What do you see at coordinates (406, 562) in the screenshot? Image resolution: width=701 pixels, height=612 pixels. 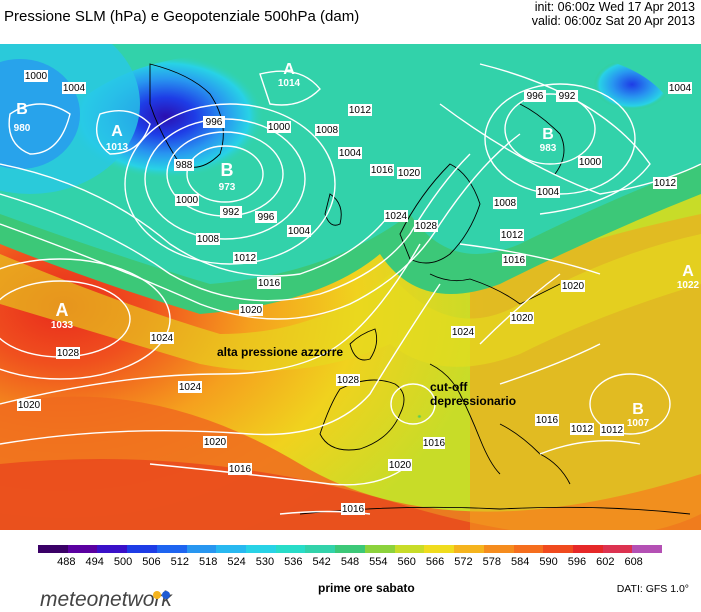 I see `colorbar-tick-label: 560` at bounding box center [406, 562].